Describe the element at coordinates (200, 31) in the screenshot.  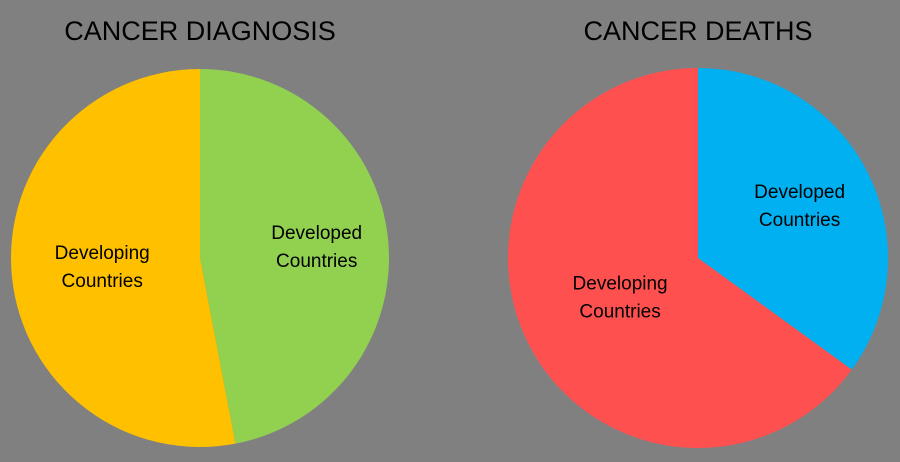
I see `chart-title-cancer-diagnosis: CANCER DIAGNOSIS` at that location.